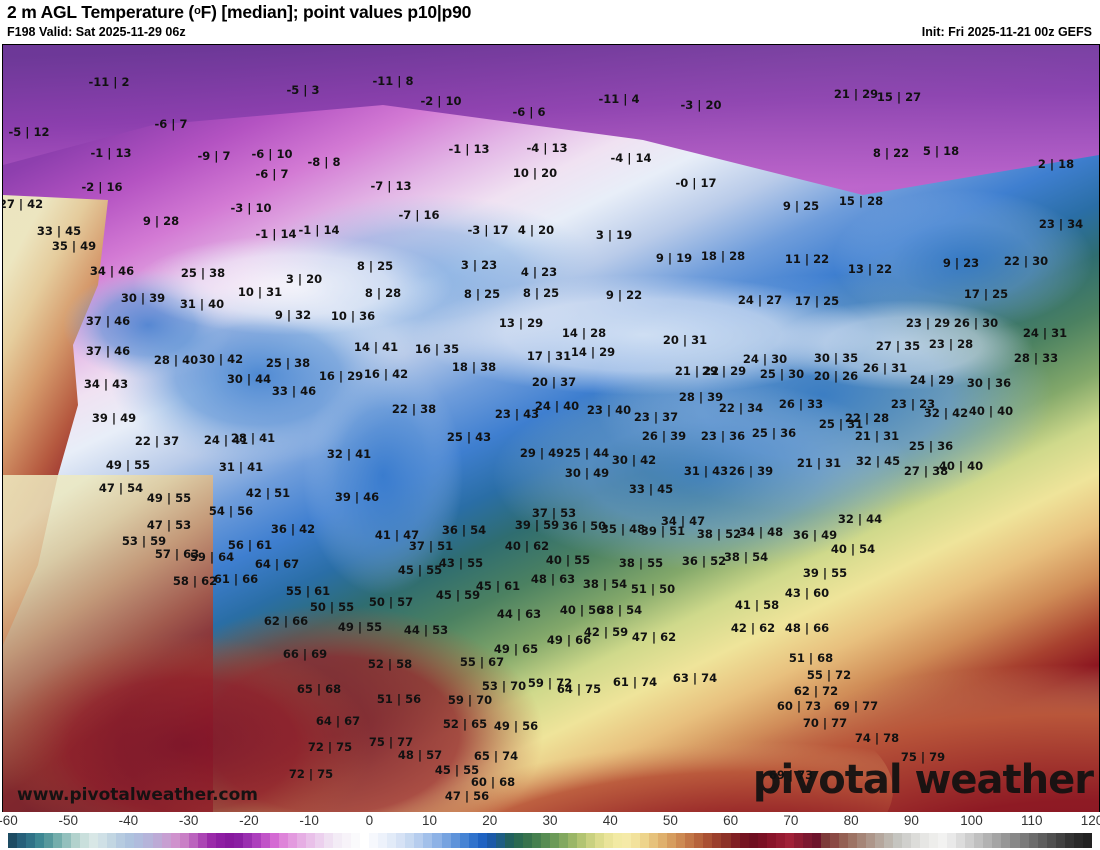 The image size is (1100, 850). I want to click on point-value: 38 | 55, so click(641, 563).